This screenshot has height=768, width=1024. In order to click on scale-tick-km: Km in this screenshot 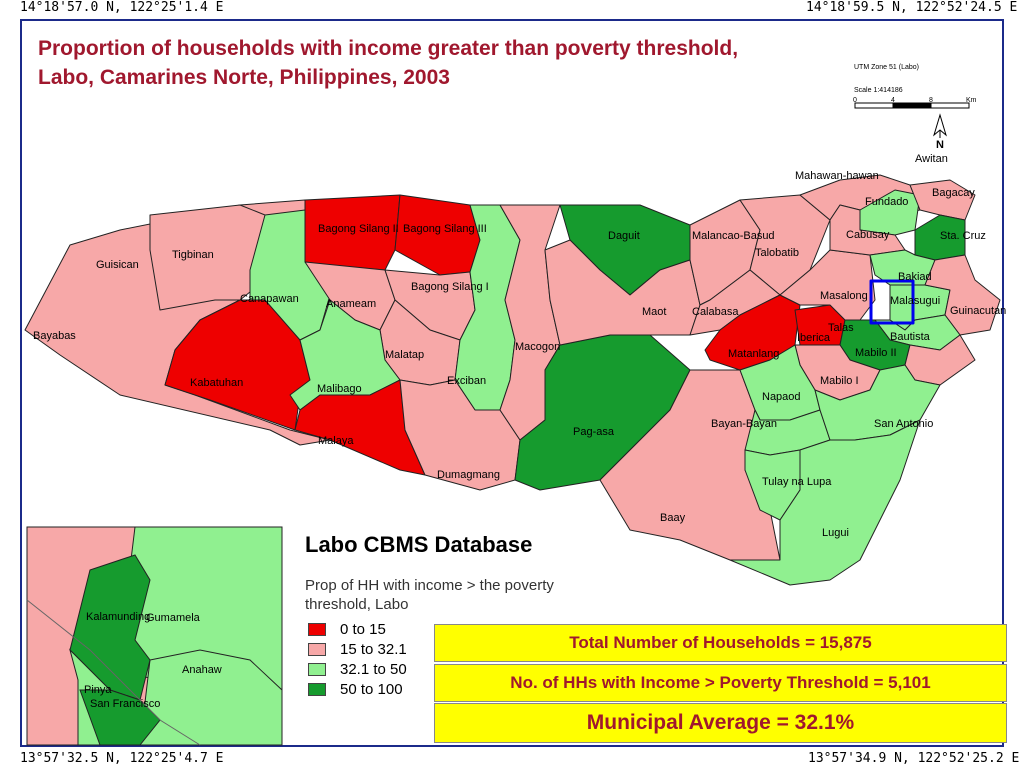, I will do `click(971, 100)`.